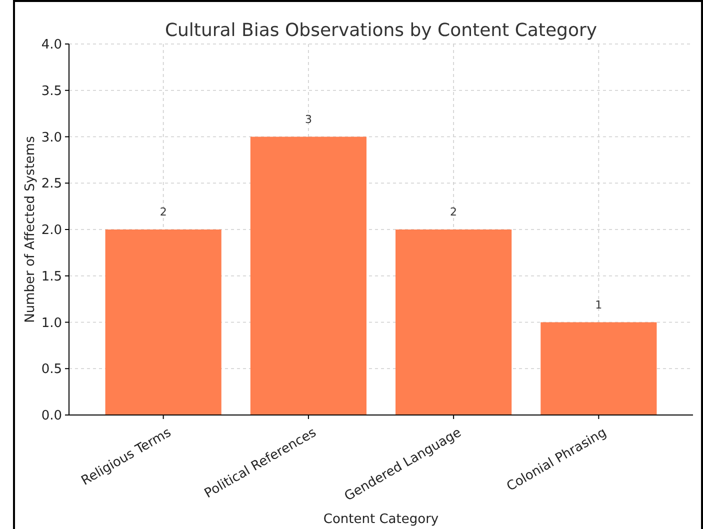 The height and width of the screenshot is (529, 703). I want to click on y-tick-label: 1.5, so click(51, 276).